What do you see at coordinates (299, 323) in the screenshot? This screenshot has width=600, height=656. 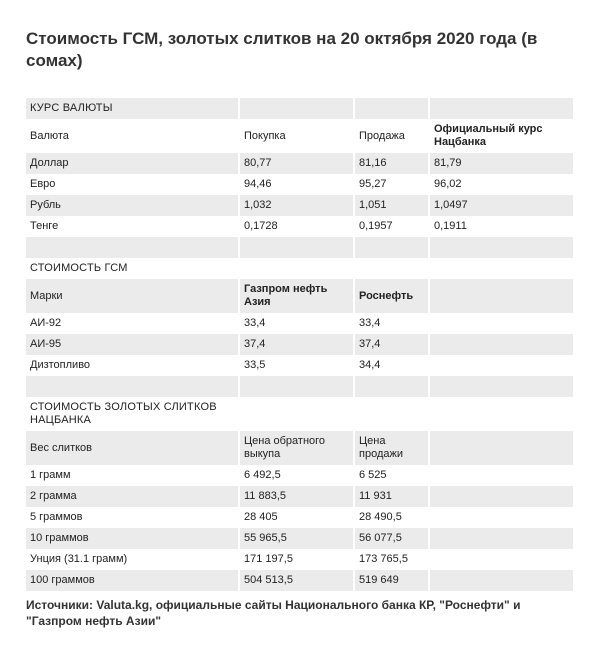 I see `data-row: АИ-92 33,4 33,4` at bounding box center [299, 323].